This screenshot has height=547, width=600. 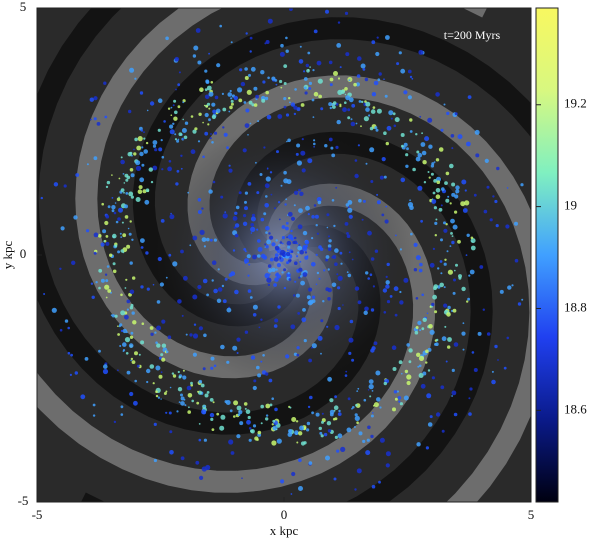 I want to click on colorbar-tick-label: 18.8, so click(x=575, y=306).